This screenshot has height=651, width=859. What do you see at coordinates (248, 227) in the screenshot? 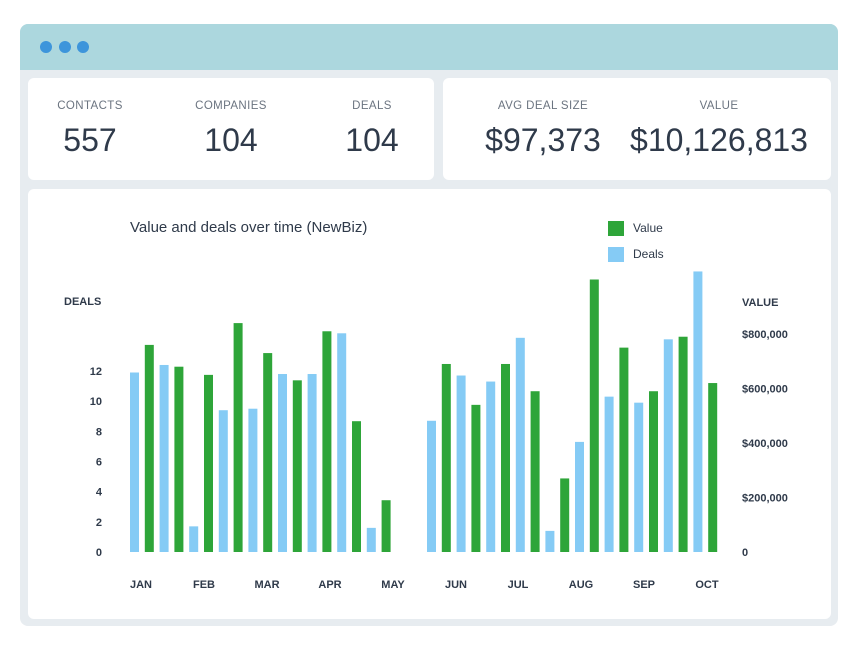
I see `chart-title: Value and deals over time (NewBiz)` at bounding box center [248, 227].